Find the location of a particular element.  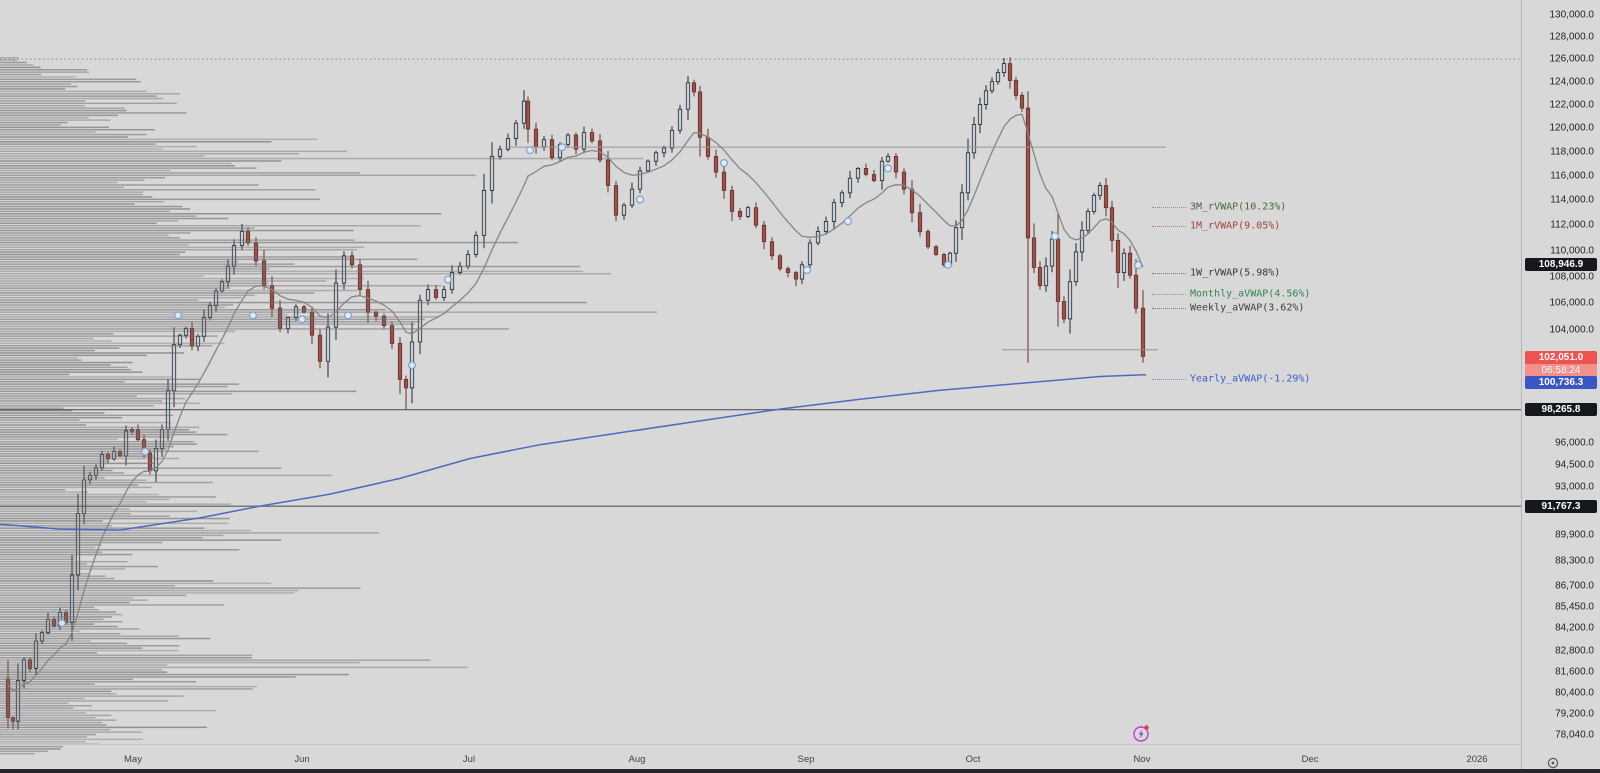

price-tick-104000: 104,000.0 is located at coordinates (1572, 330).